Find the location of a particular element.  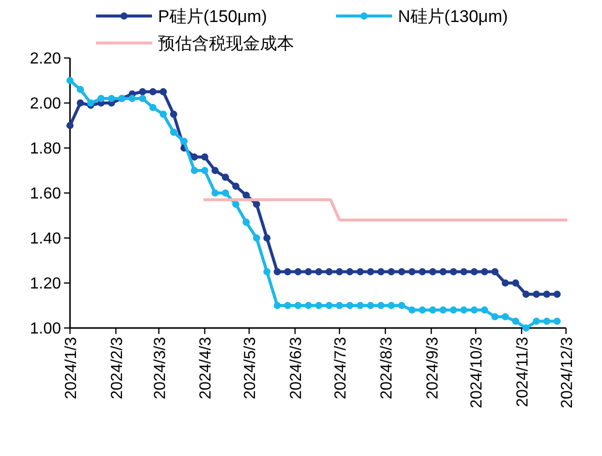

legend-label: N硅片(130μm) is located at coordinates (453, 16).